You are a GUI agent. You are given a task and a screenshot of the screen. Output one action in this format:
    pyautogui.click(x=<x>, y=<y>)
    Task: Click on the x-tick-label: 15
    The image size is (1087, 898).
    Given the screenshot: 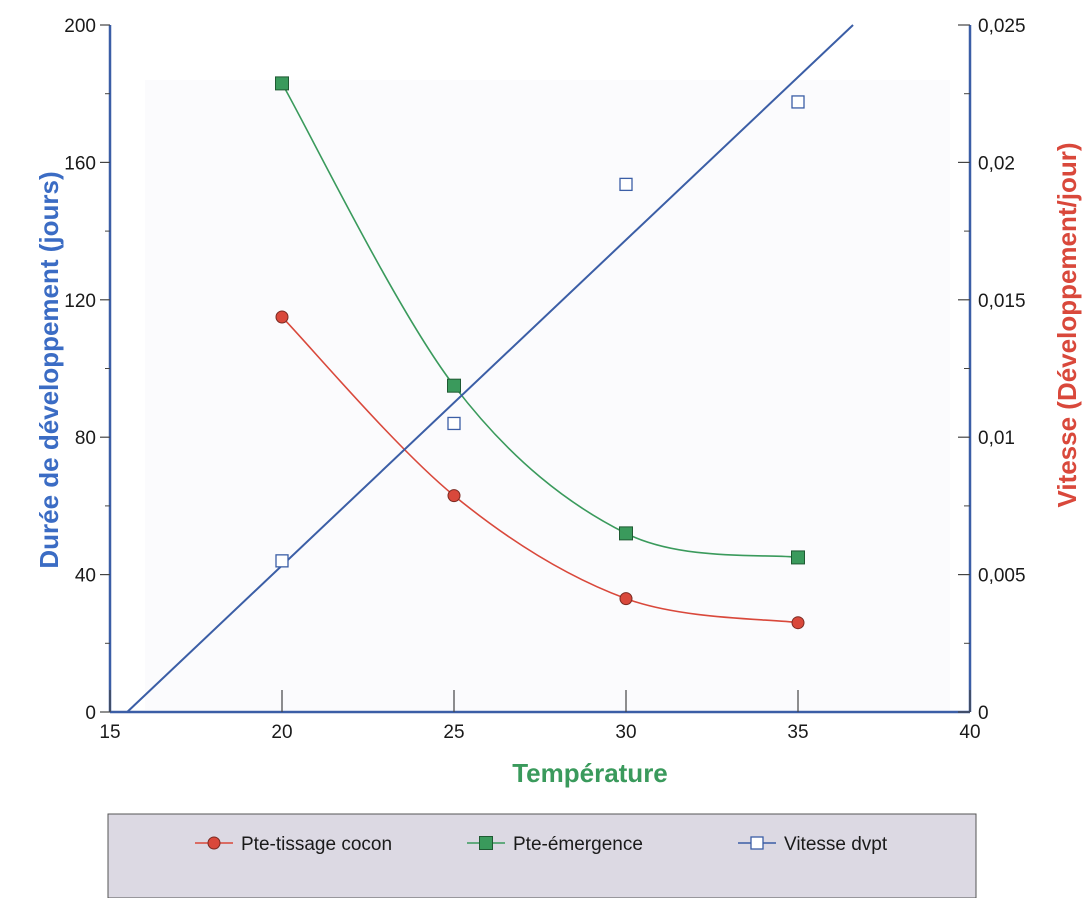 What is the action you would take?
    pyautogui.click(x=109, y=732)
    